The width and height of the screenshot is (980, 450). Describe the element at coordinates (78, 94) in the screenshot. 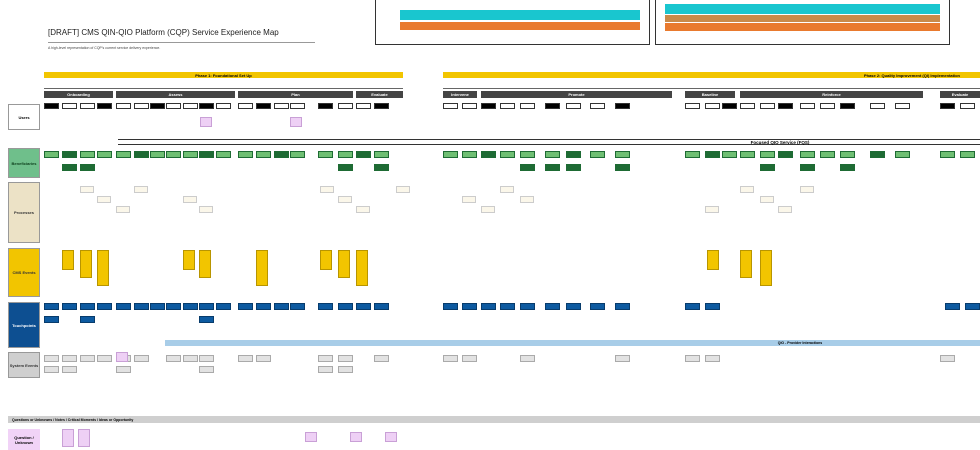

I see `stage-header: Onboarding` at that location.